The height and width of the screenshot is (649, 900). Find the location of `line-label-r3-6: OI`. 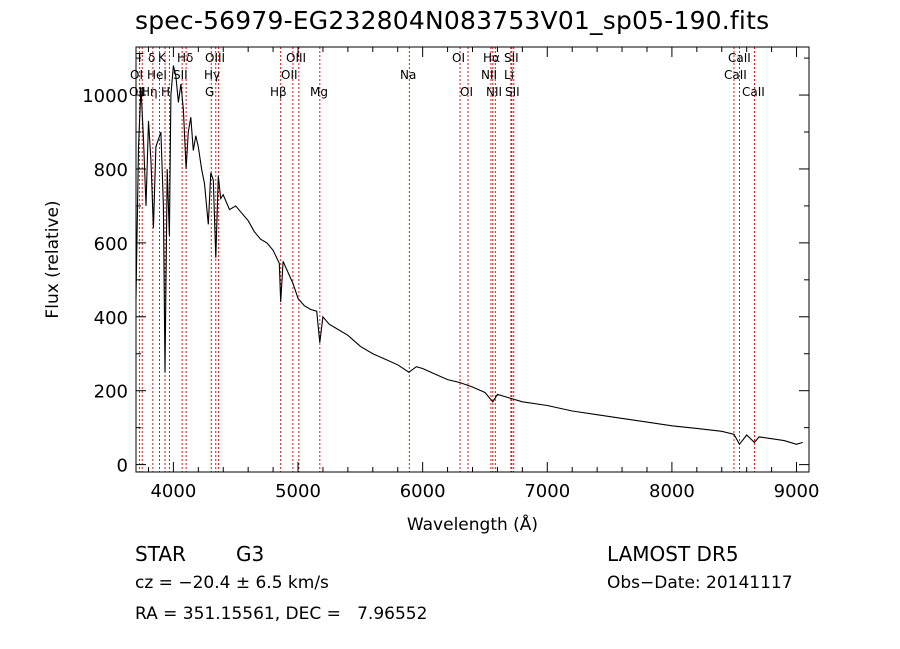

line-label-r3-6: OI is located at coordinates (466, 92).